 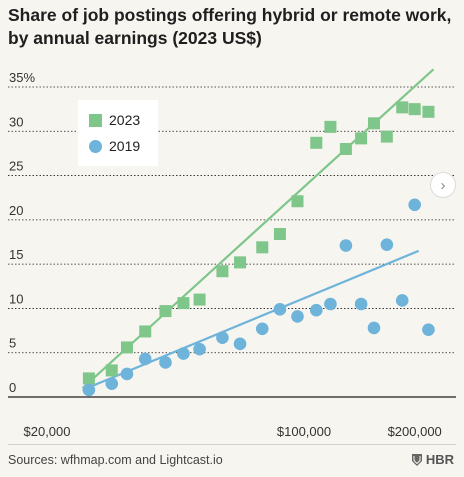 I want to click on chart-title-line-2: by annual earnings (2023 US$), so click(x=135, y=38).